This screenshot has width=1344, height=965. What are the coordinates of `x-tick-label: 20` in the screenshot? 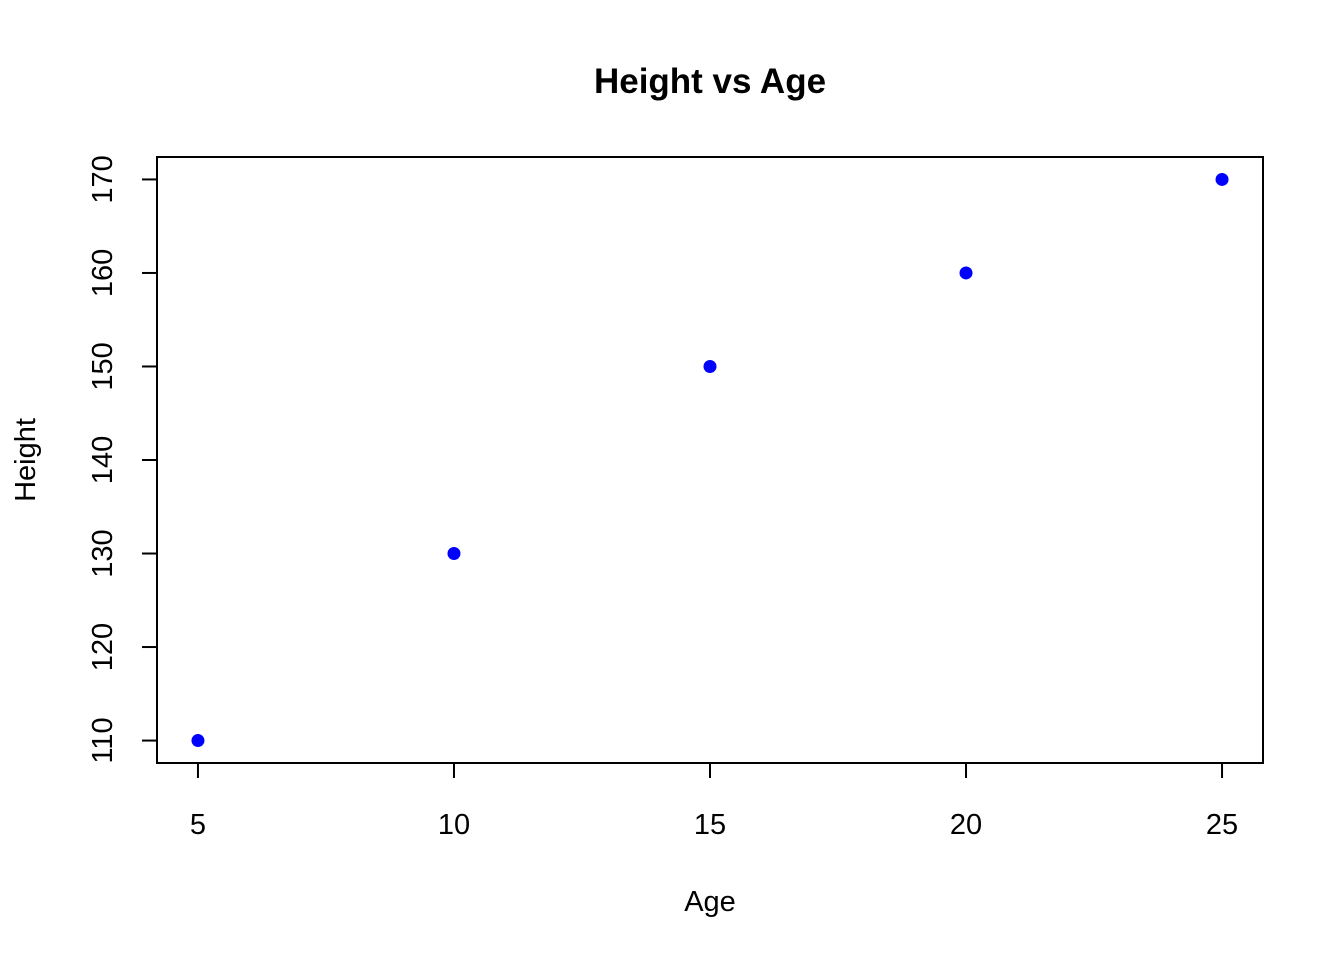 It's located at (966, 825).